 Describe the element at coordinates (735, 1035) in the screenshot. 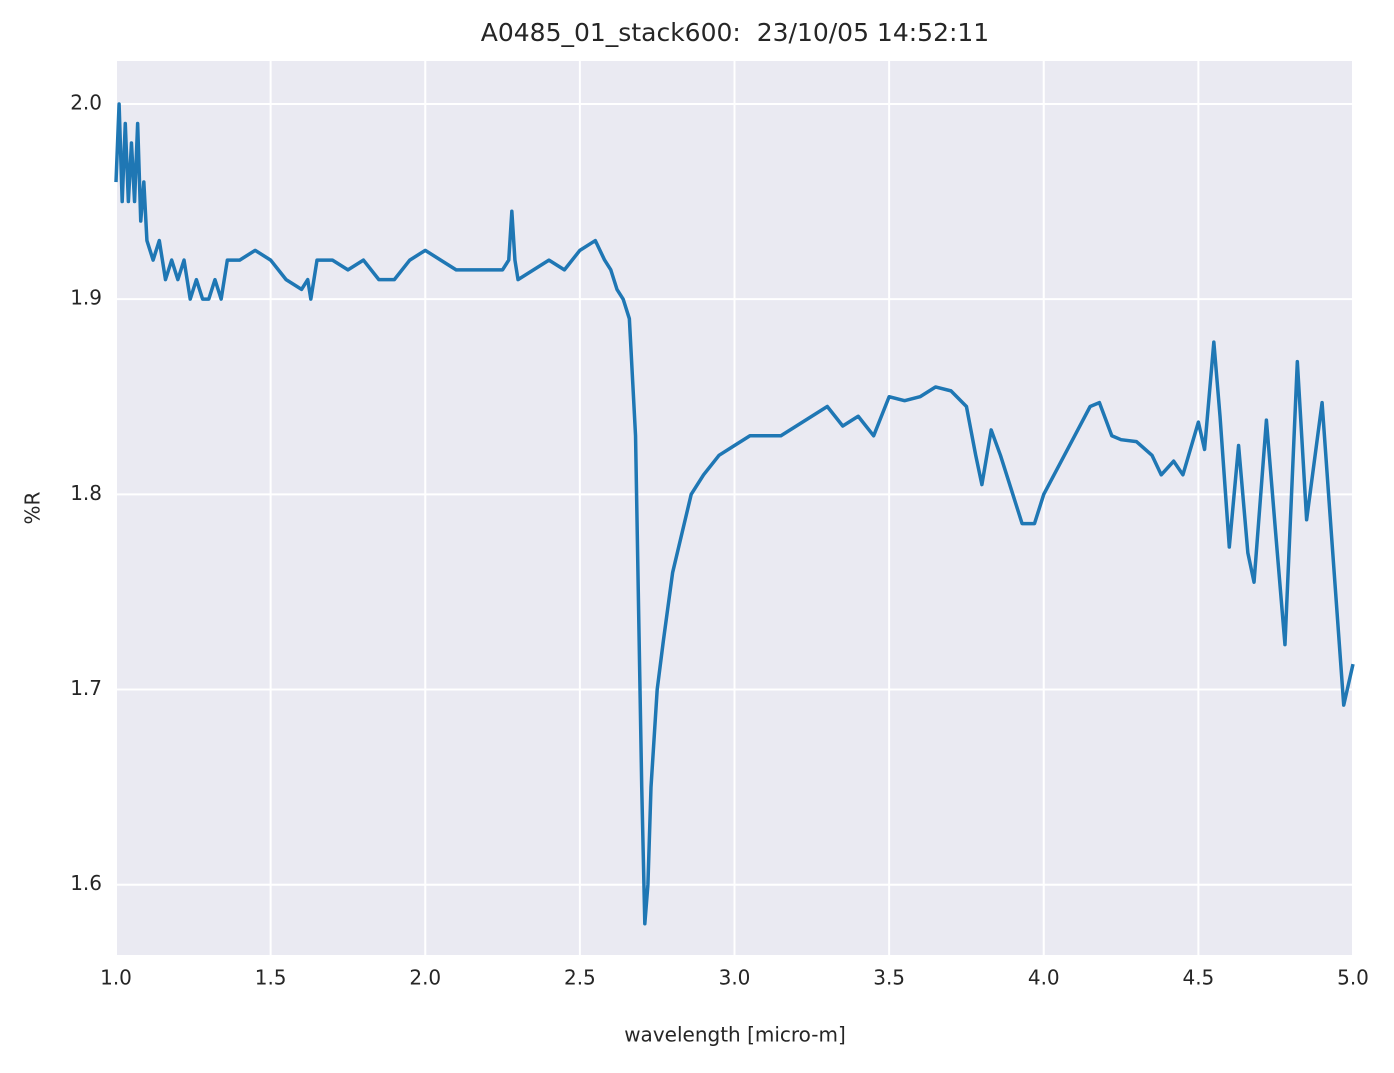

I see `x-axis-label: wavelength [micro-m]` at that location.